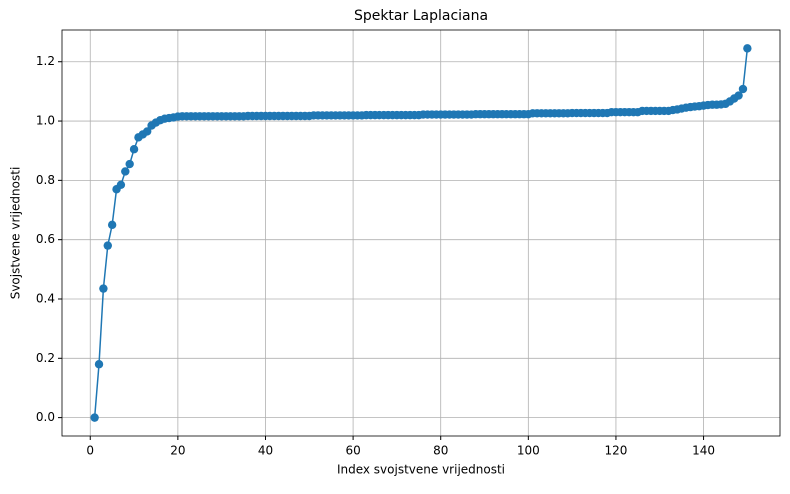 This screenshot has width=790, height=494. Describe the element at coordinates (45, 417) in the screenshot. I see `y-tick-label: 0.0` at that location.